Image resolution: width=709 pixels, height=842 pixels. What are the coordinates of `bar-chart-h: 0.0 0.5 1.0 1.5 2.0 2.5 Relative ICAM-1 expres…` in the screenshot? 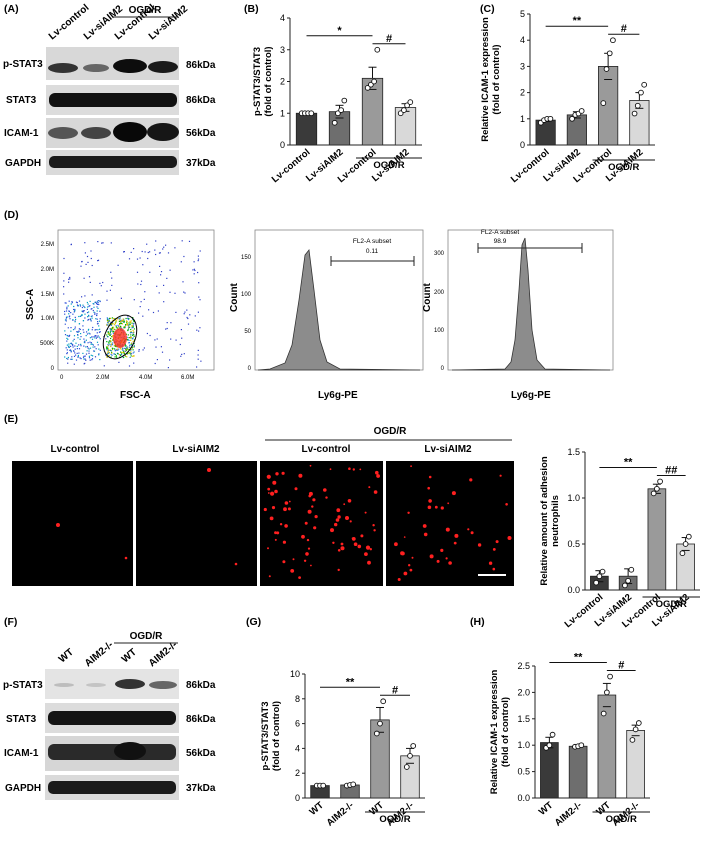 It's located at (569, 740).